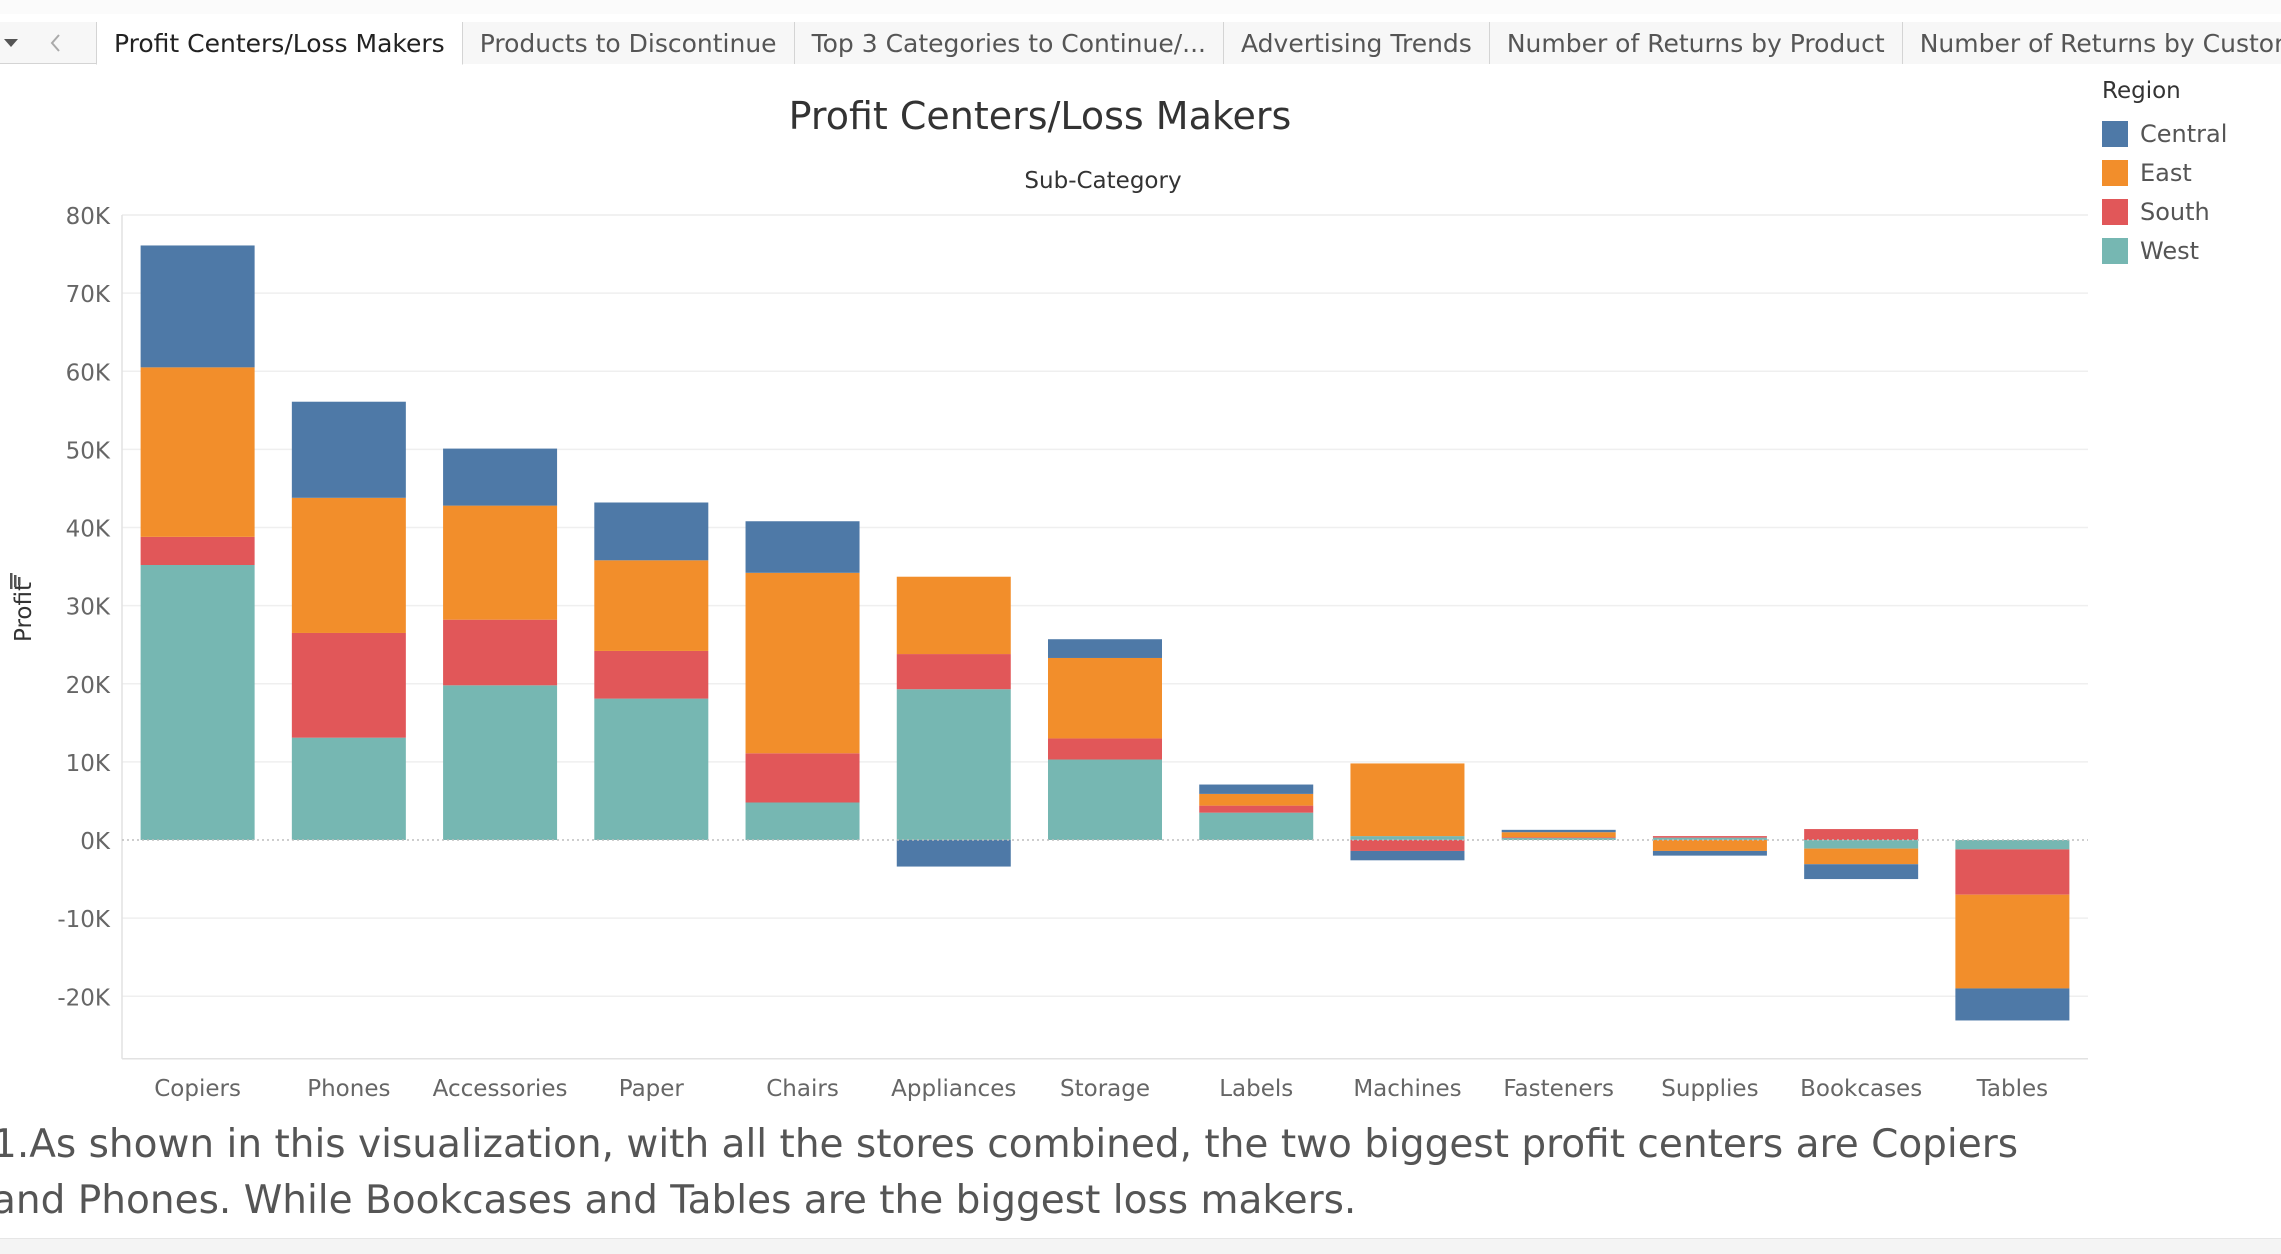 The image size is (2281, 1254). I want to click on region-legend: Region Central East South West, so click(2164, 174).